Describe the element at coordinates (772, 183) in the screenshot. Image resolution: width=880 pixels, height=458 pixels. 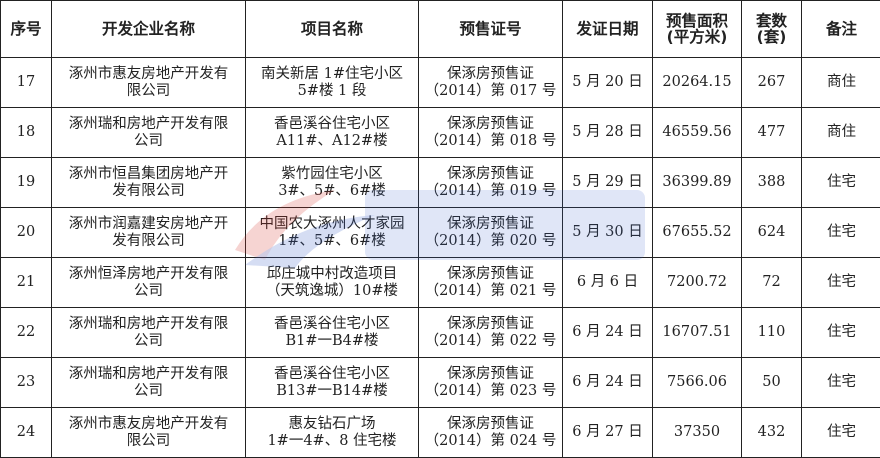
I see `cell-units: 388` at that location.